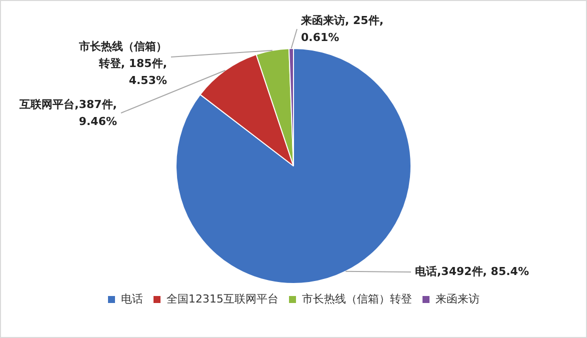  Describe the element at coordinates (122, 63) in the screenshot. I see `data-label: 市长热线（信箱）转登, 185件, 4.53%` at that location.